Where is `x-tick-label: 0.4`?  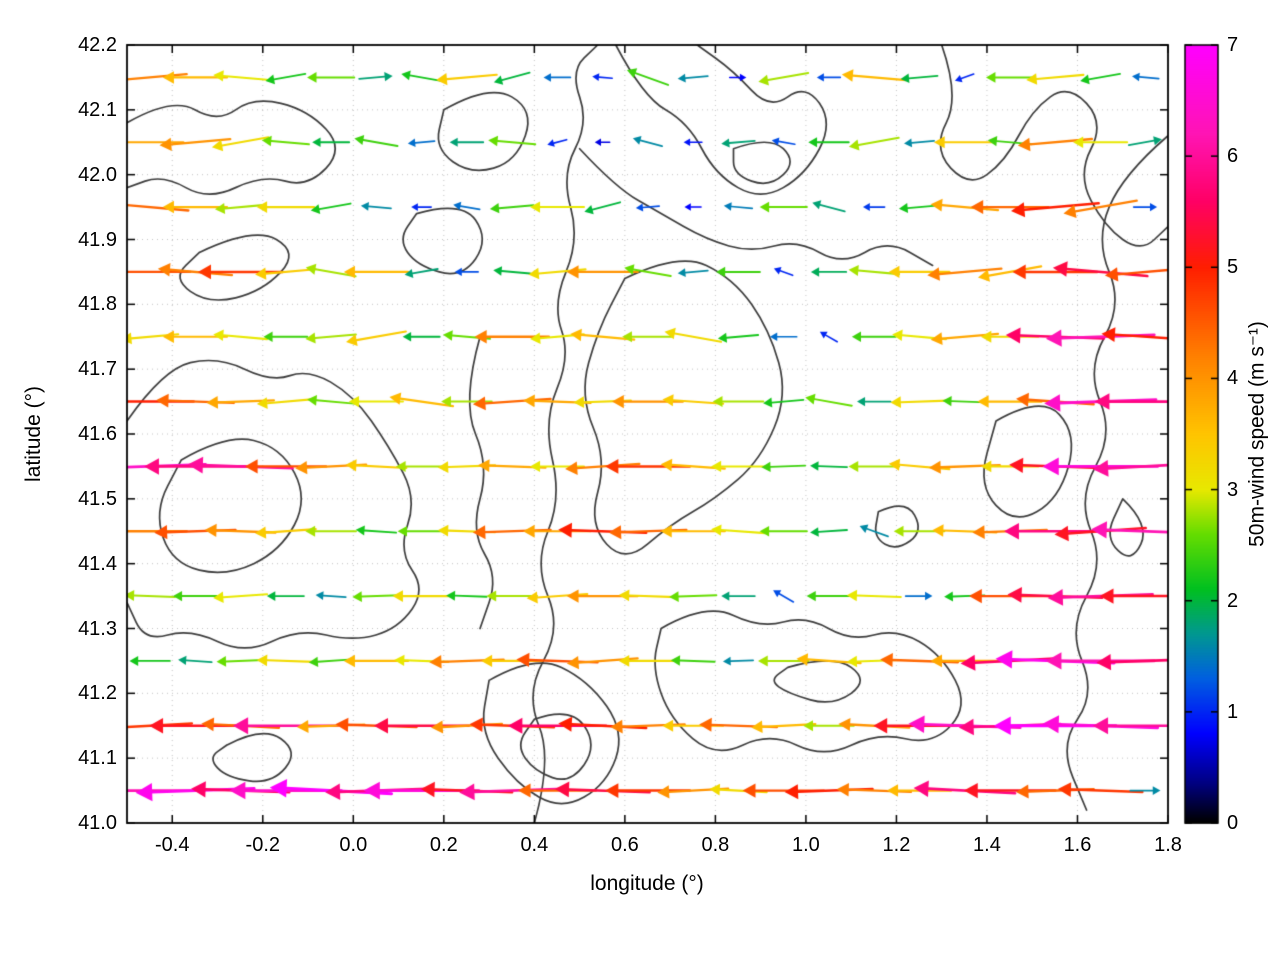
x-tick-label: 0.4 is located at coordinates (534, 845).